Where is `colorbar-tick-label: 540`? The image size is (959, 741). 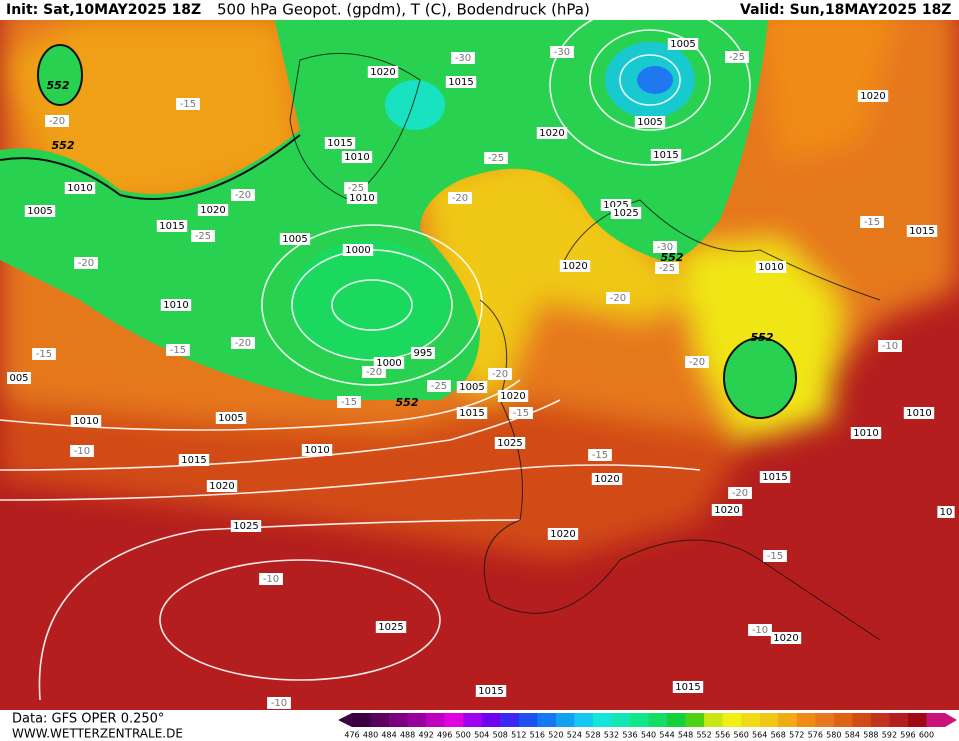 colorbar-tick-label: 540 is located at coordinates (648, 735).